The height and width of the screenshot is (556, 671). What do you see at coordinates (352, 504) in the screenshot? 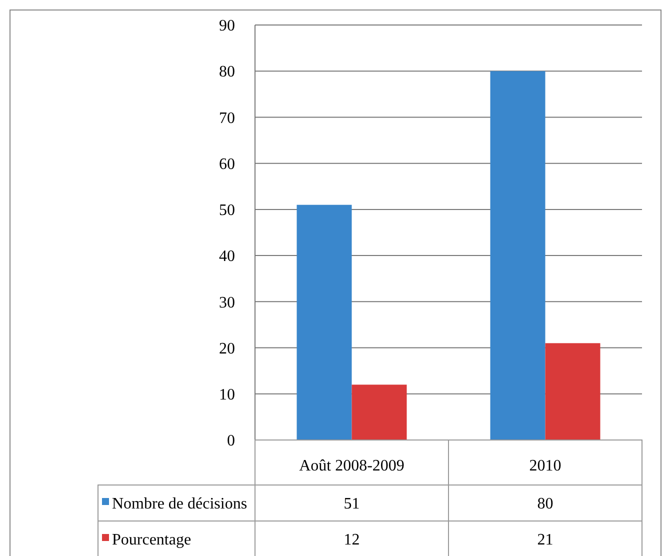
I see `data-label: 51` at bounding box center [352, 504].